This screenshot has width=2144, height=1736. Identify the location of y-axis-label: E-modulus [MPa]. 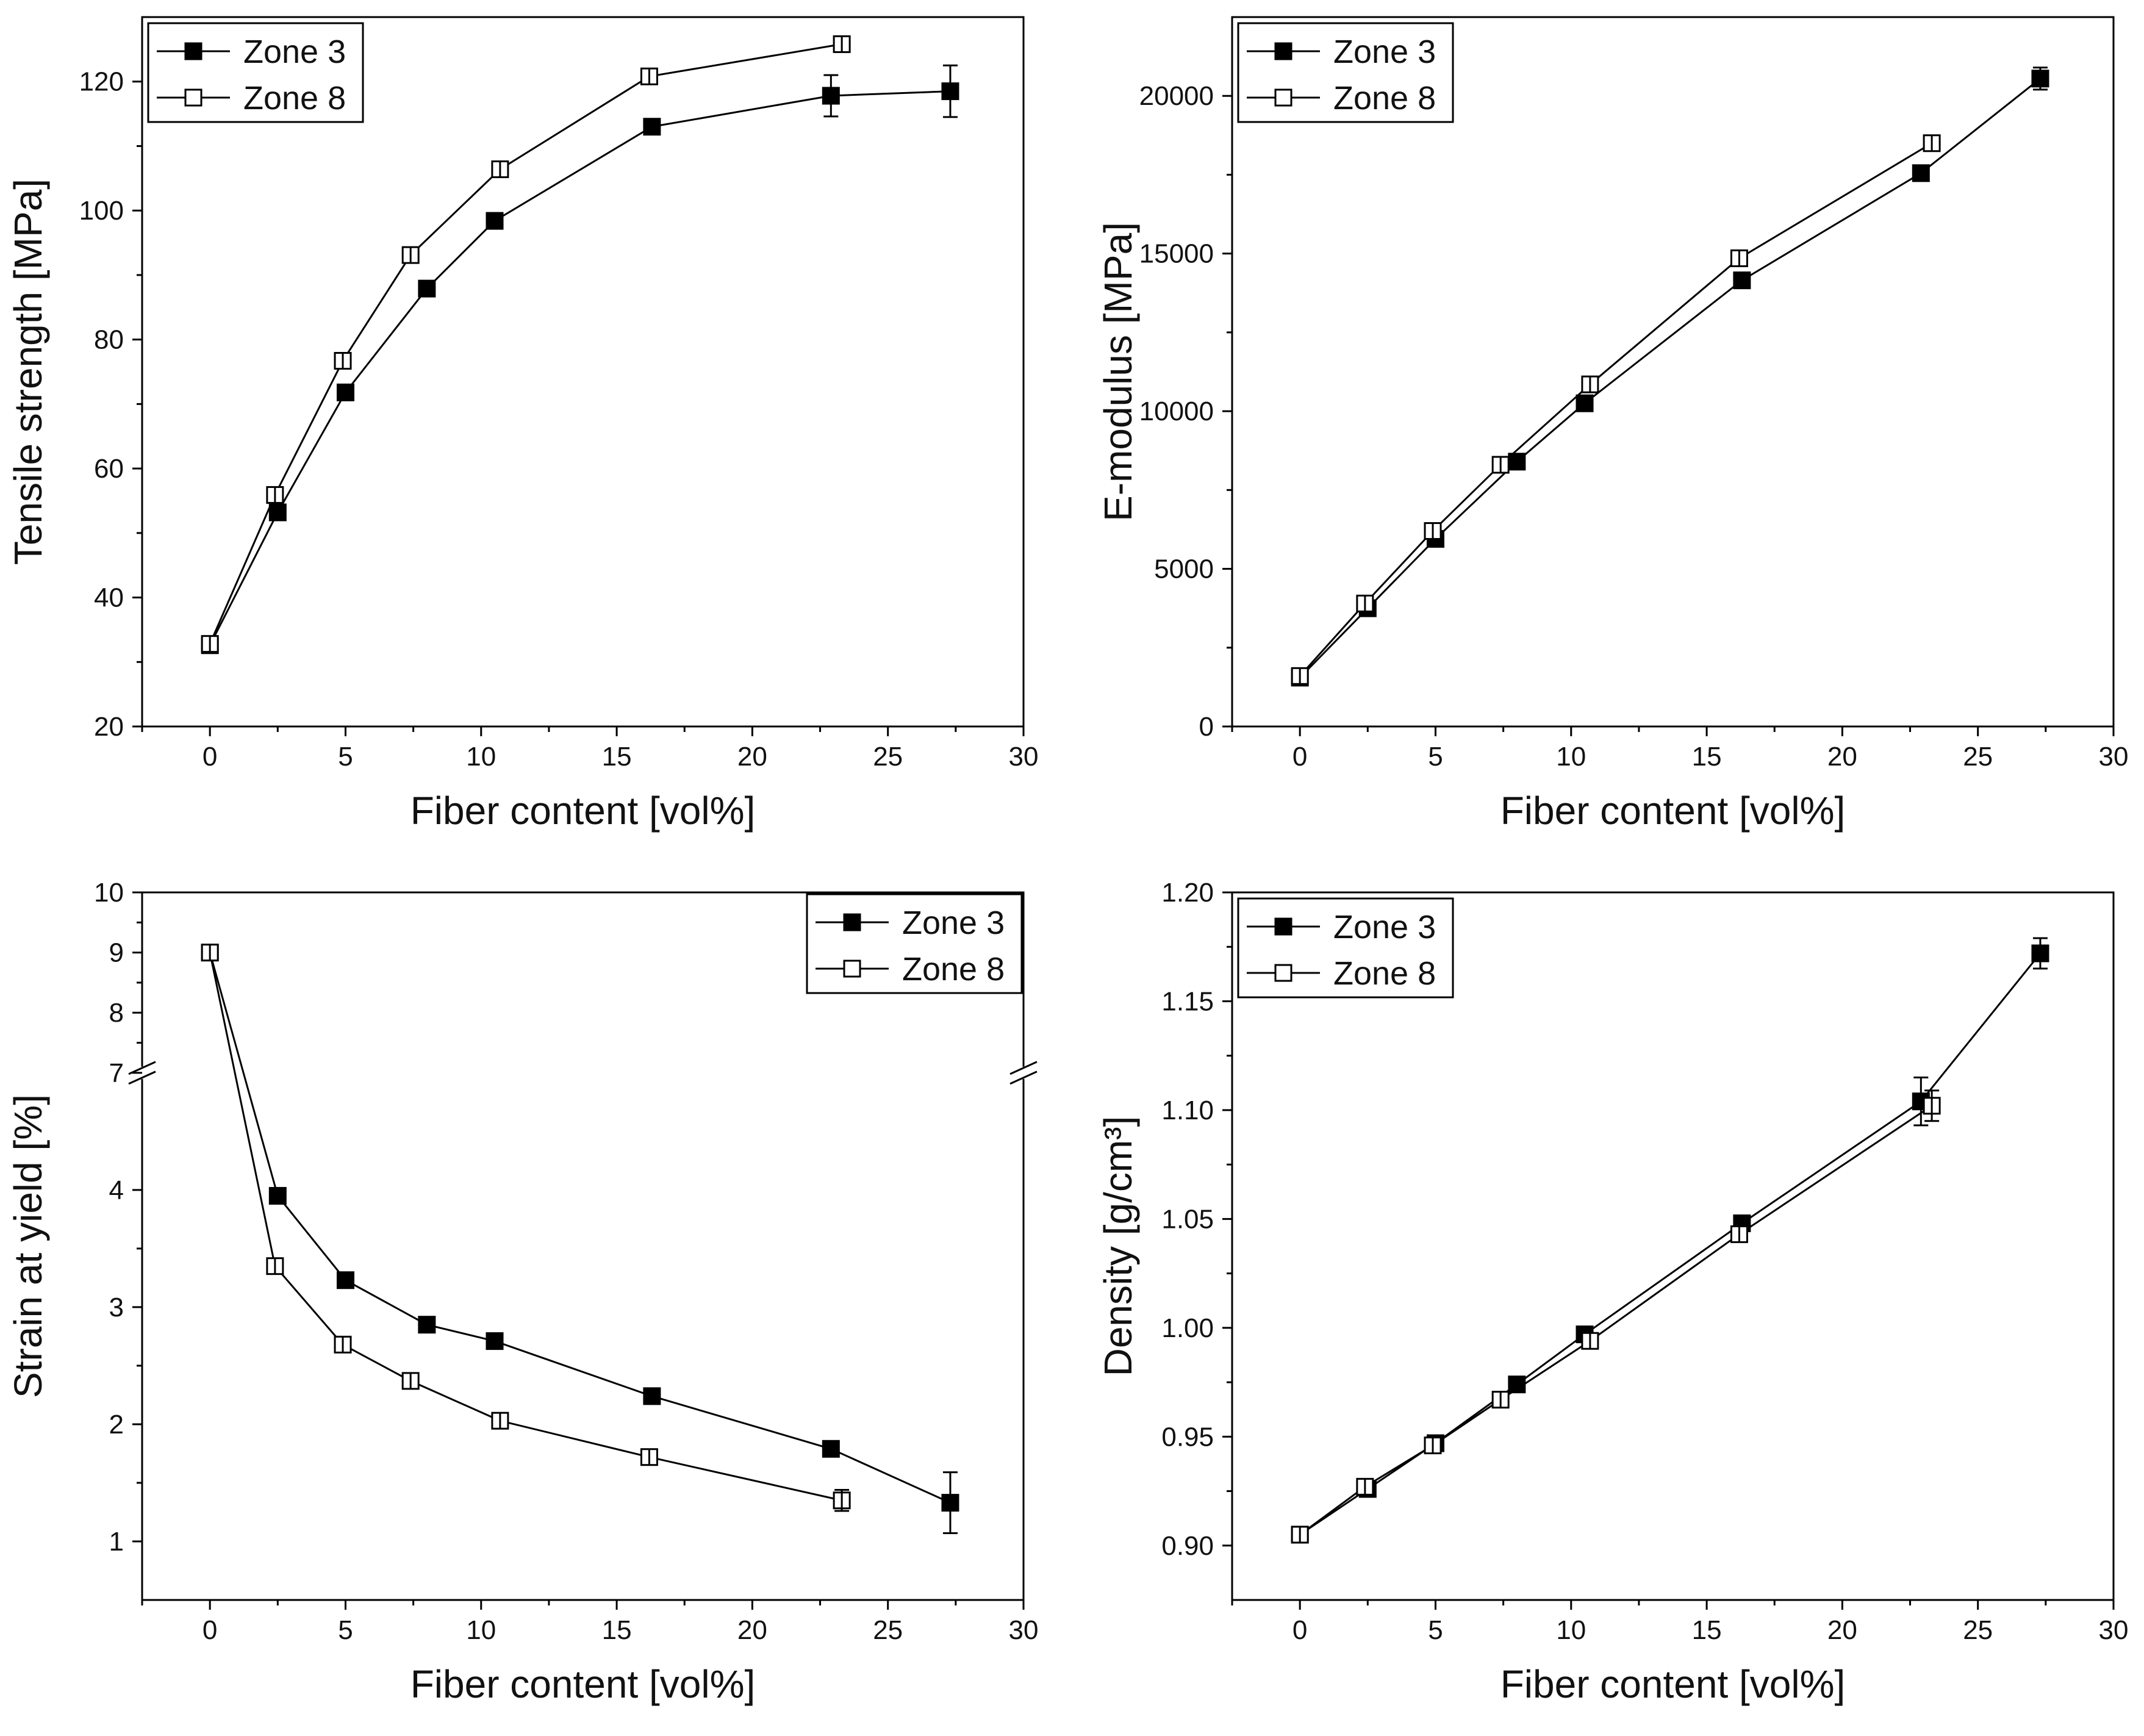
(1118, 372).